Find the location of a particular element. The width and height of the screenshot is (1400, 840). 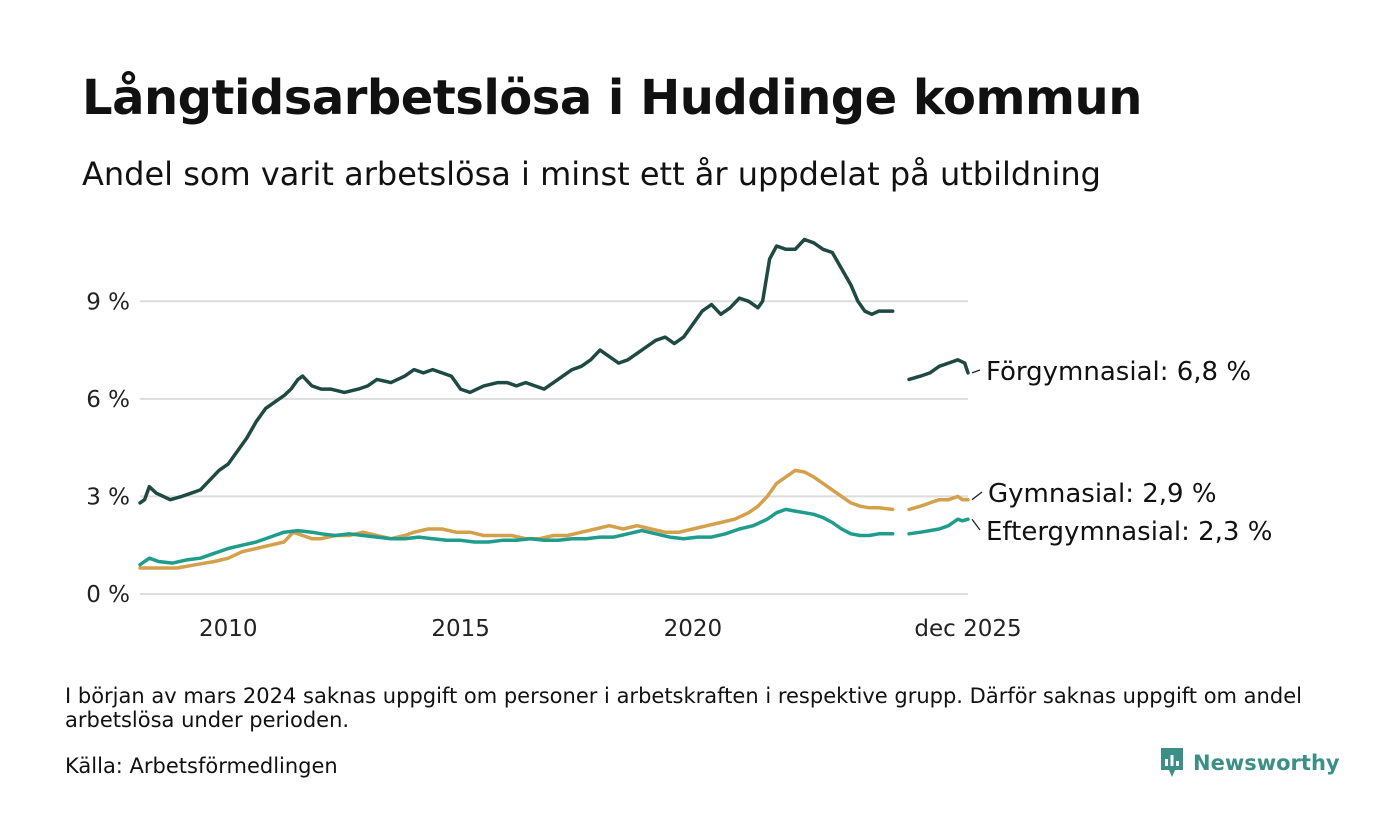

x-tick-label: dec 2025 is located at coordinates (967, 629).